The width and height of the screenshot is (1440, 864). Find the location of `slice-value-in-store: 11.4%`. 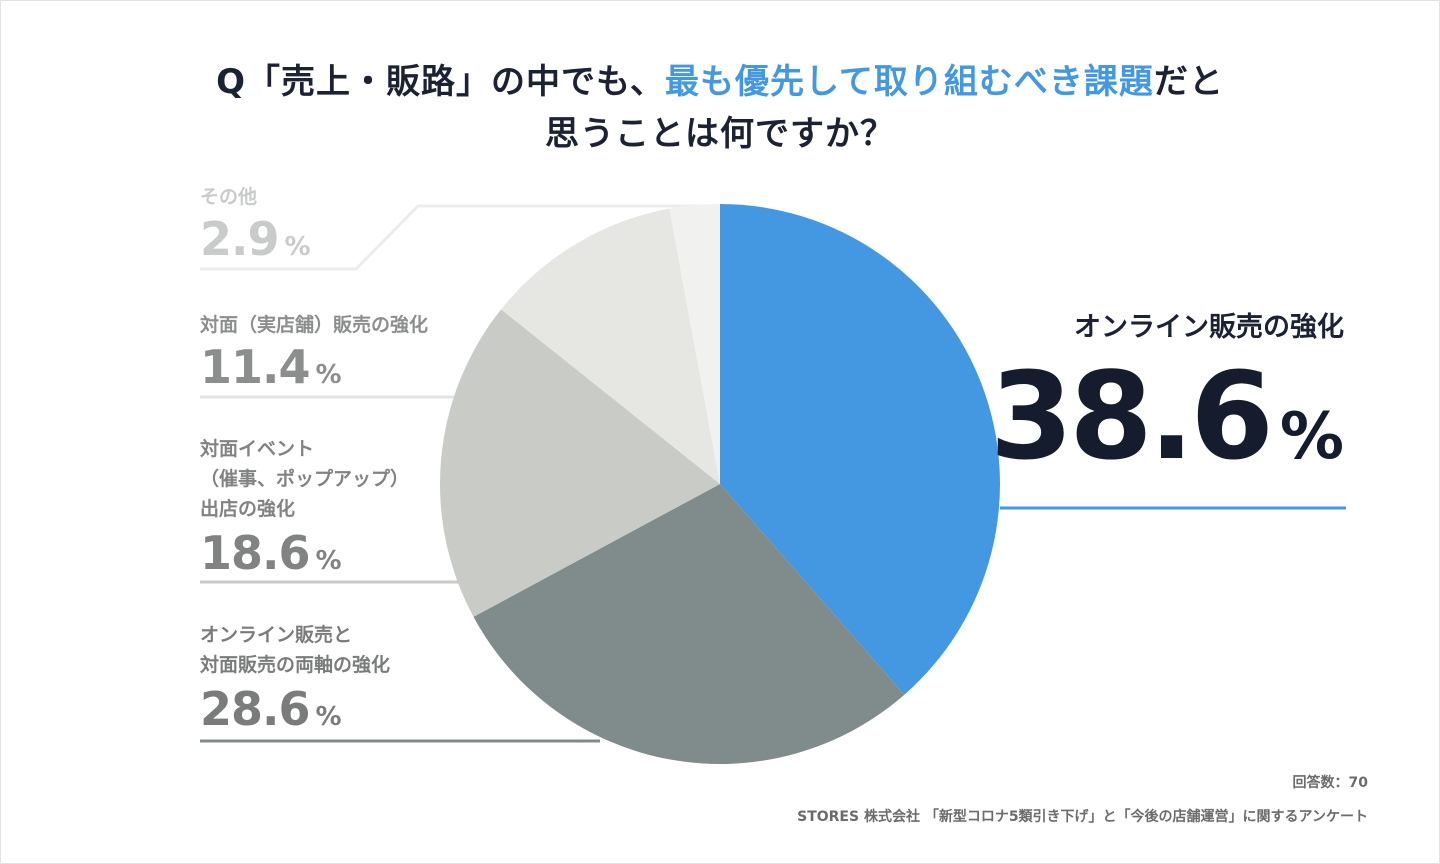

slice-value-in-store: 11.4% is located at coordinates (271, 371).